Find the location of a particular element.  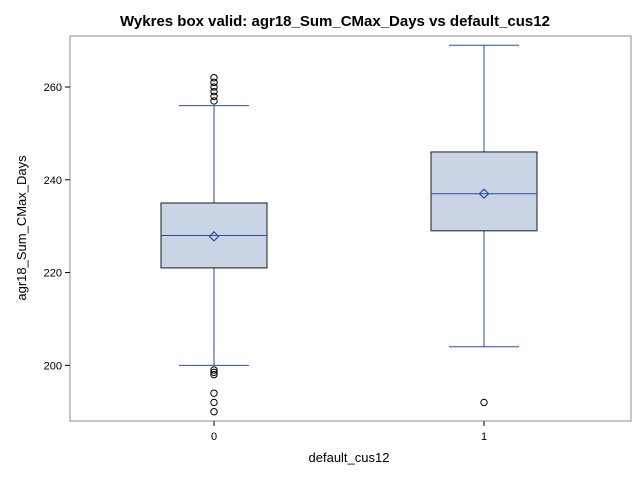

iqr-box is located at coordinates (484, 191).